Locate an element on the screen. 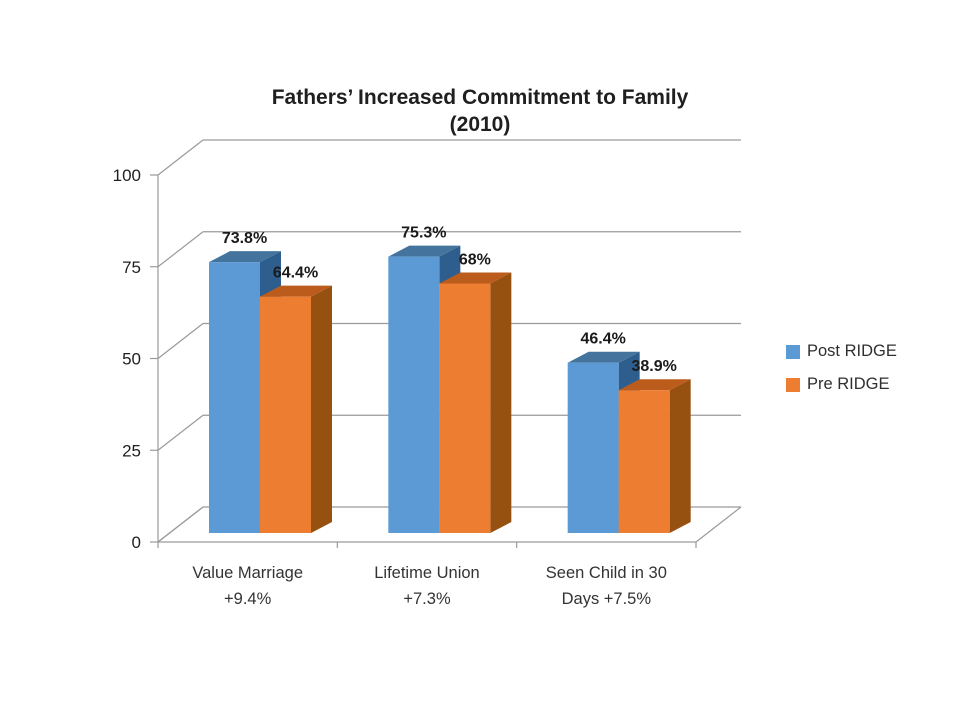 This screenshot has width=960, height=720. category-label-1-line2: +7.3% is located at coordinates (427, 599).